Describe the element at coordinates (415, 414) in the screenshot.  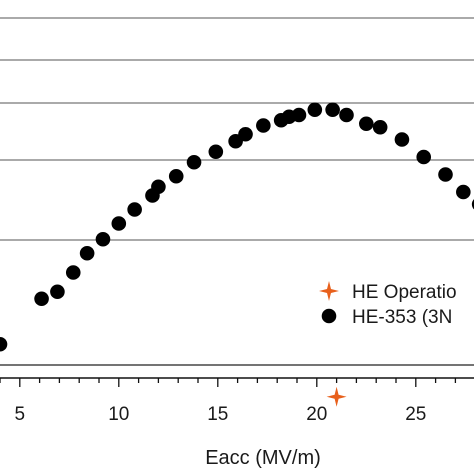
I see `x-tick-label: 25` at that location.